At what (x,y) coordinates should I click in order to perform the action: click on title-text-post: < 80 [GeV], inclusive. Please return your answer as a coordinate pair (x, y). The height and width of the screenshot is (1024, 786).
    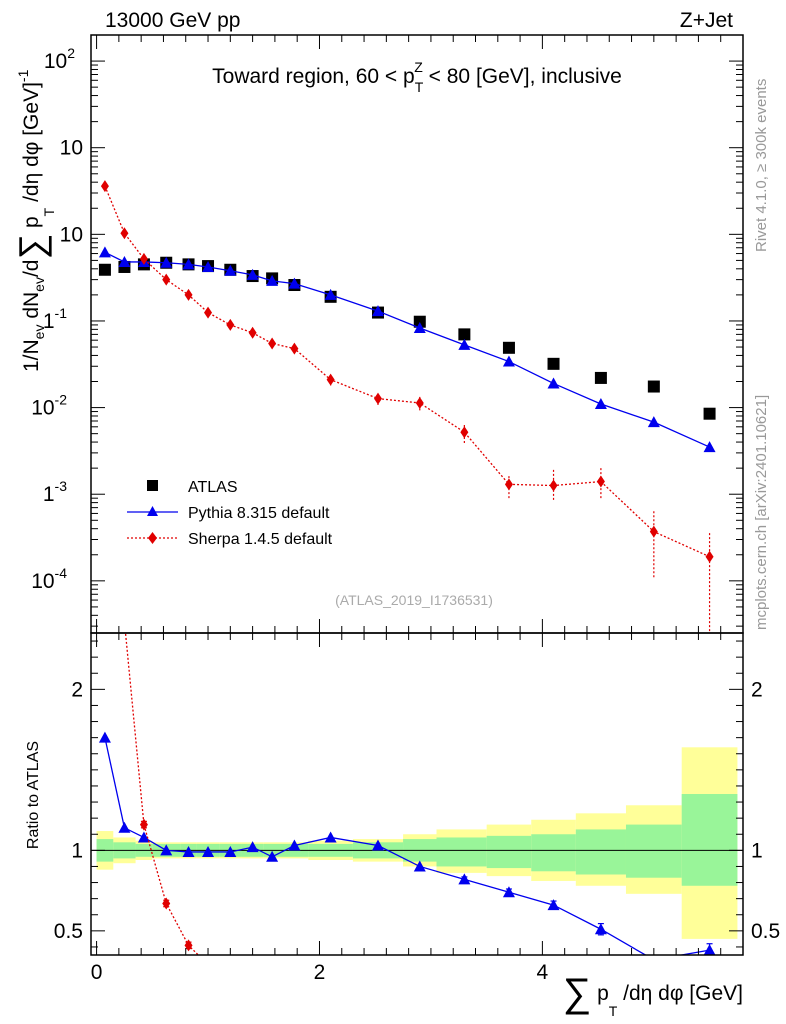
    Looking at the image, I should click on (522, 76).